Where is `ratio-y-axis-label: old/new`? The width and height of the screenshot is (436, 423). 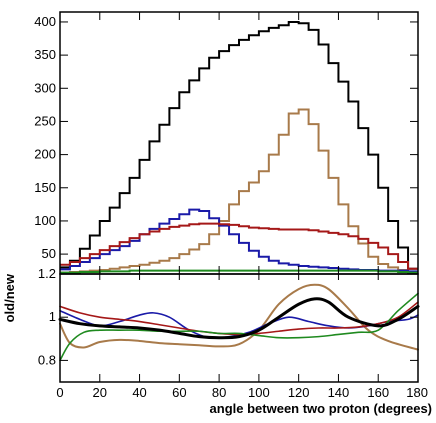 ratio-y-axis-label: old/new is located at coordinates (9, 297).